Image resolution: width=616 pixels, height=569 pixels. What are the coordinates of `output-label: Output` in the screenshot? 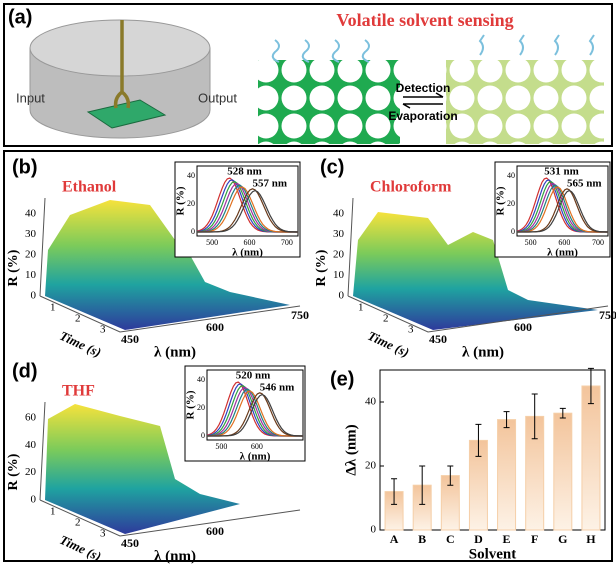 It's located at (217, 97).